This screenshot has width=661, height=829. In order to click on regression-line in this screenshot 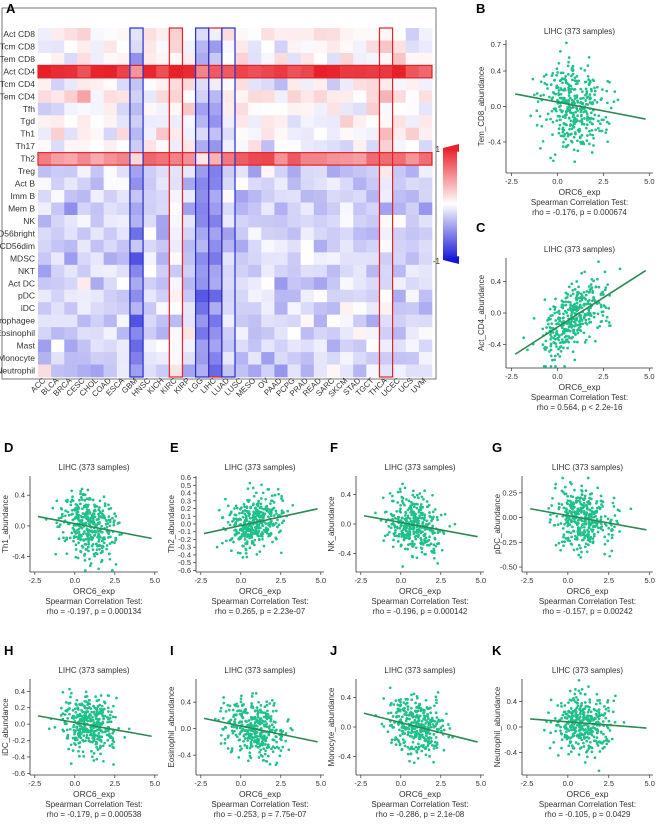, I will do `click(580, 106)`.